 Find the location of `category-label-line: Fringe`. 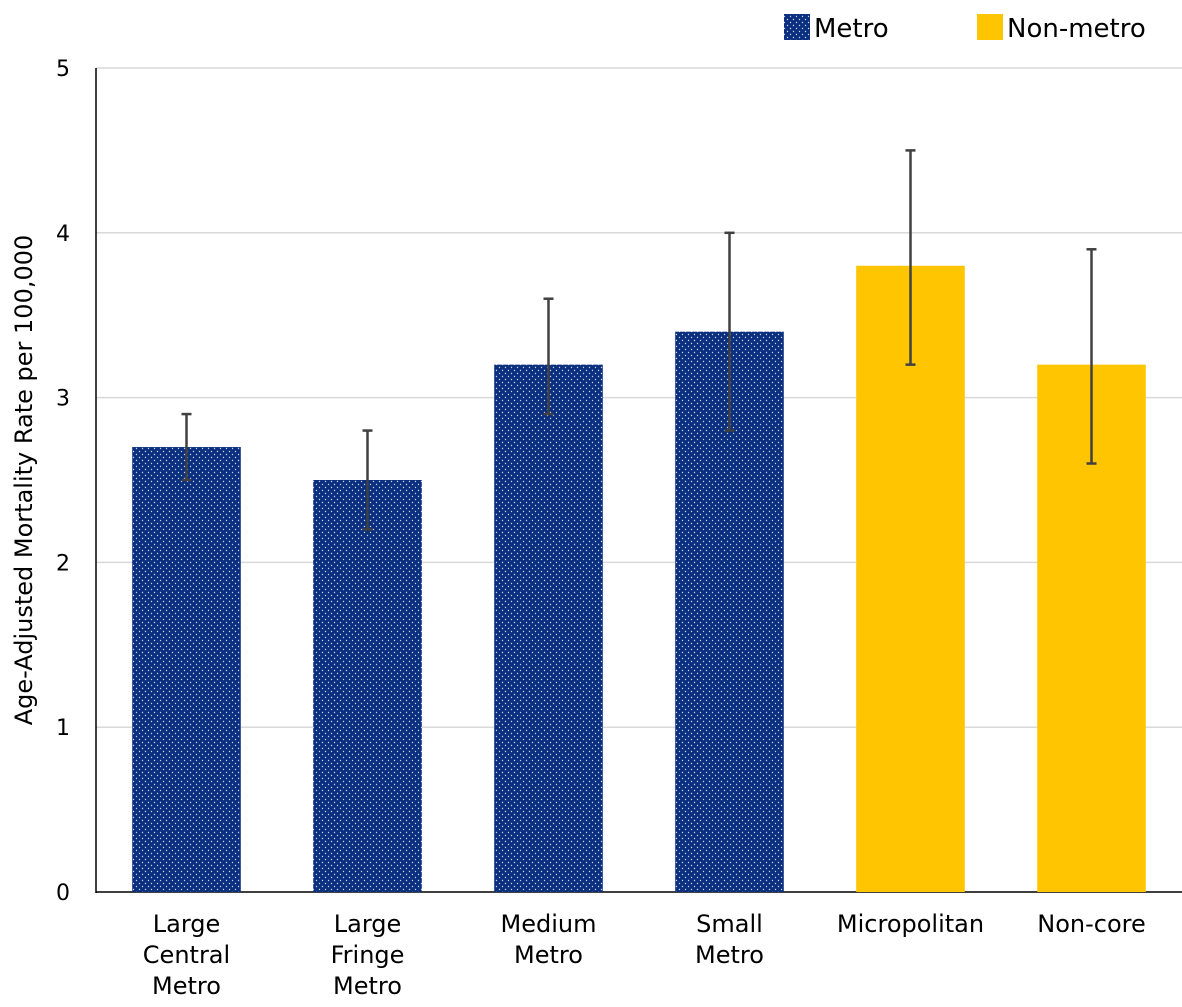

category-label-line: Fringe is located at coordinates (368, 955).